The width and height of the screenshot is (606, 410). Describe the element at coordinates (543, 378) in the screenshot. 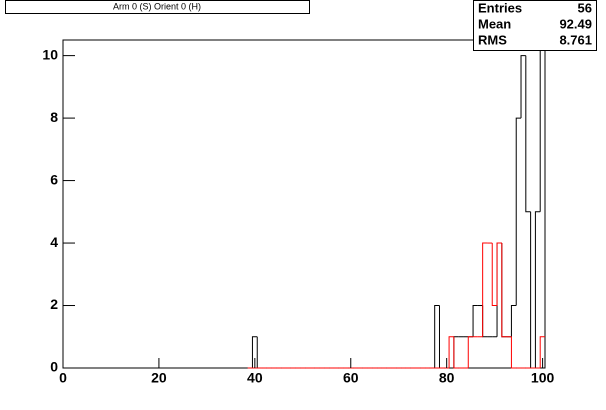

I see `x-tick-label: 100` at that location.